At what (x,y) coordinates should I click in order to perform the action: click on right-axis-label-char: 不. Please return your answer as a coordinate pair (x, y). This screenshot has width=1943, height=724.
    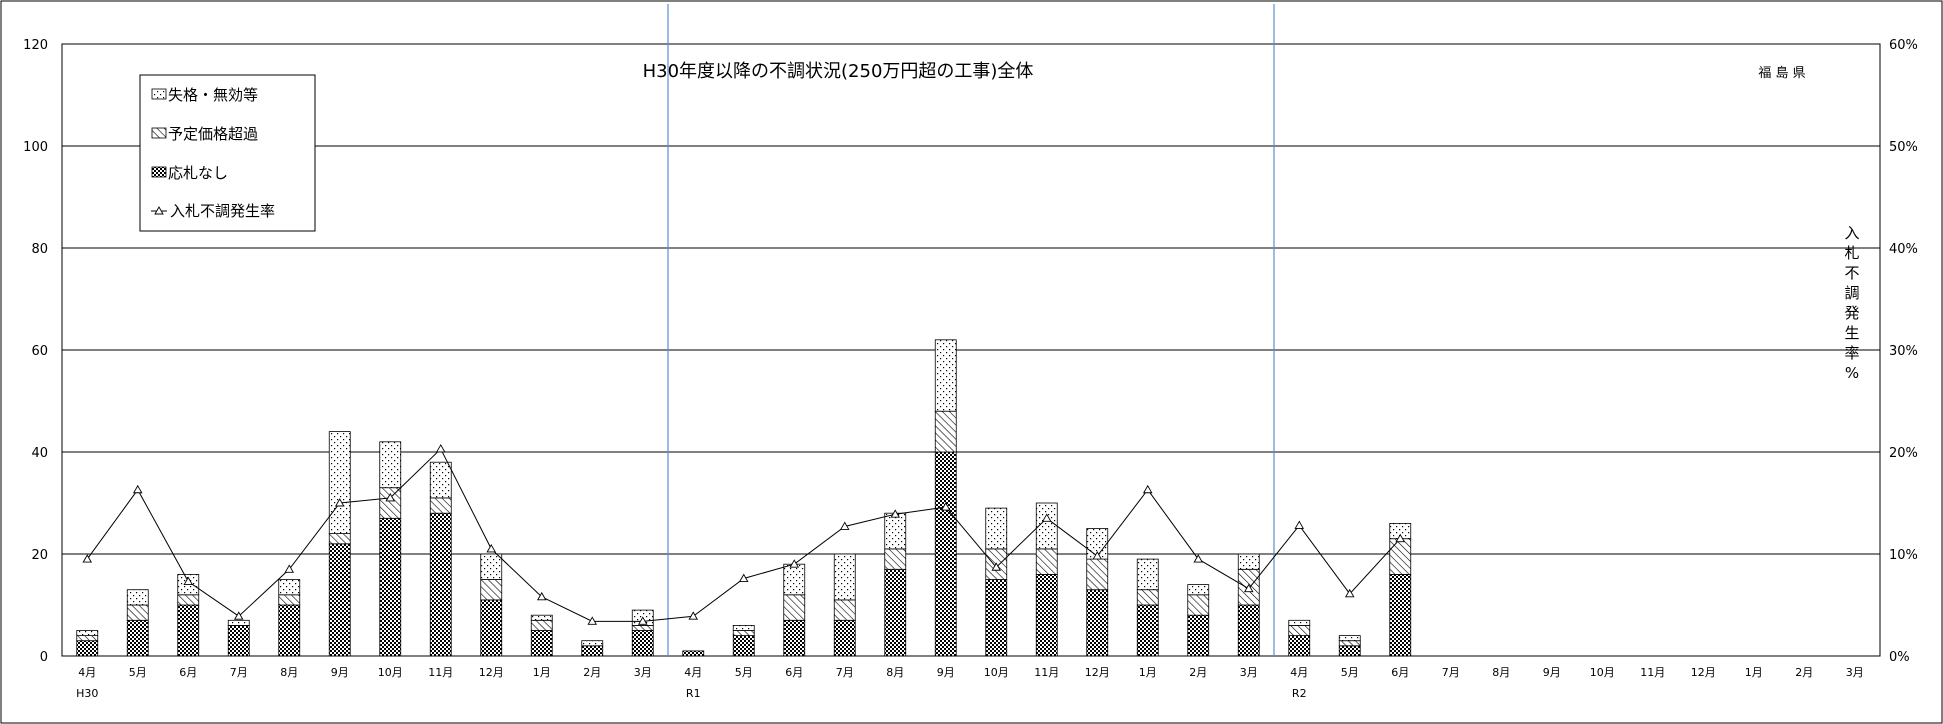
    Looking at the image, I should click on (1851, 273).